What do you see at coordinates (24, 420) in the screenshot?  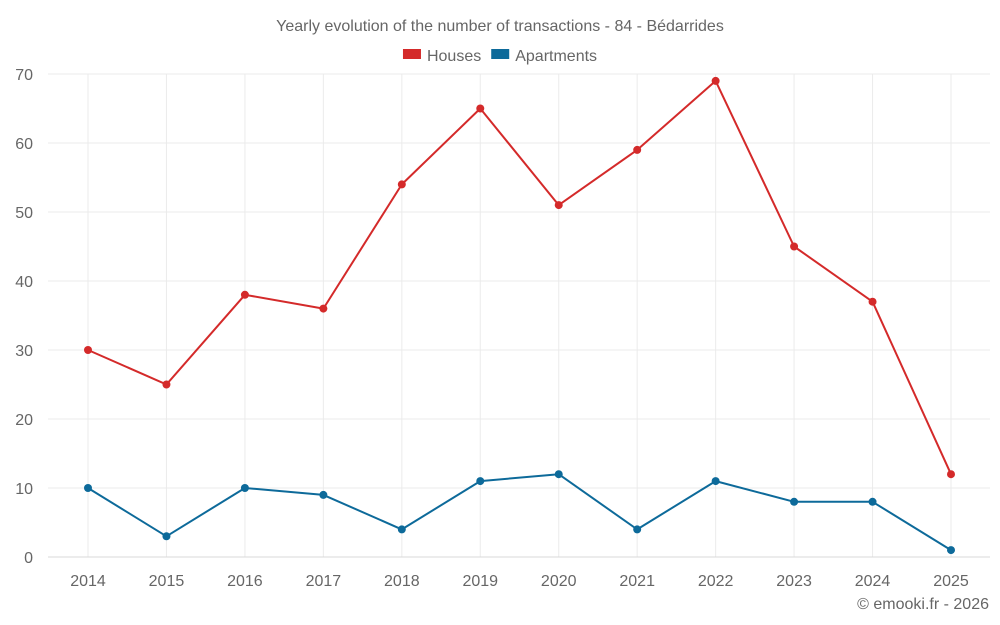 I see `y-tick-label: 20` at bounding box center [24, 420].